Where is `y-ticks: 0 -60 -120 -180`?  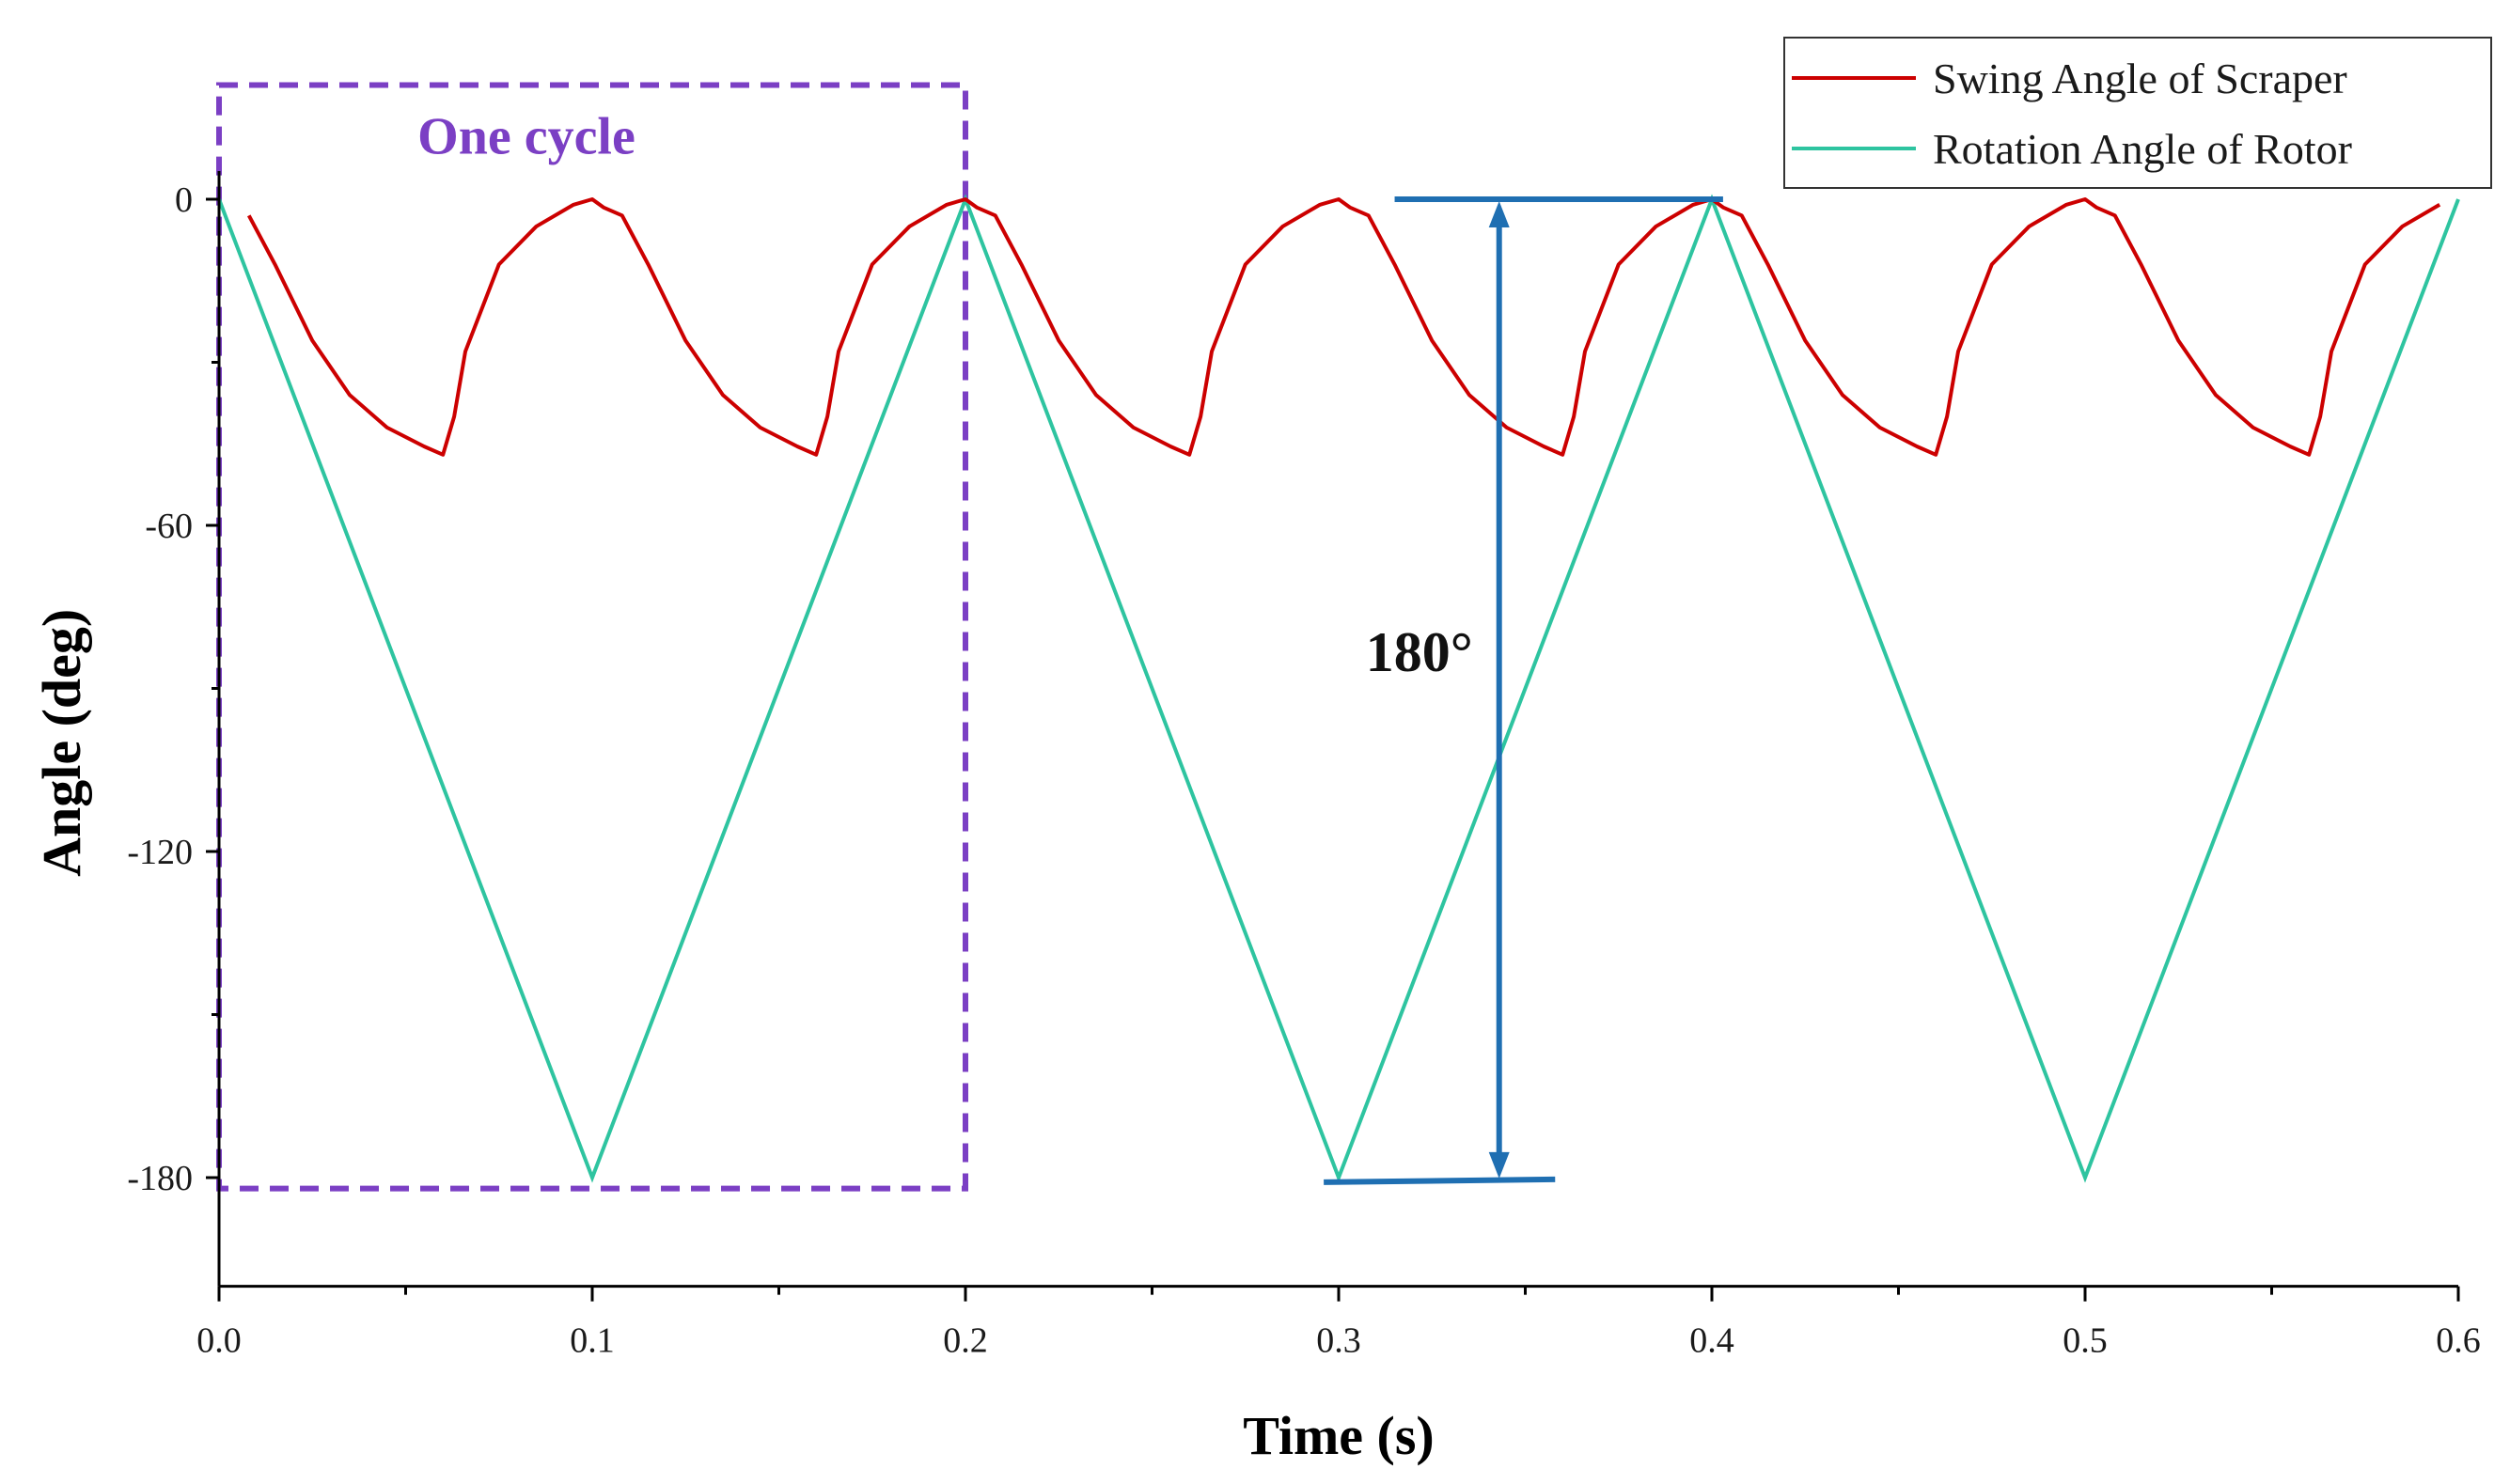 y-ticks: 0 -60 -120 -180 is located at coordinates (173, 689).